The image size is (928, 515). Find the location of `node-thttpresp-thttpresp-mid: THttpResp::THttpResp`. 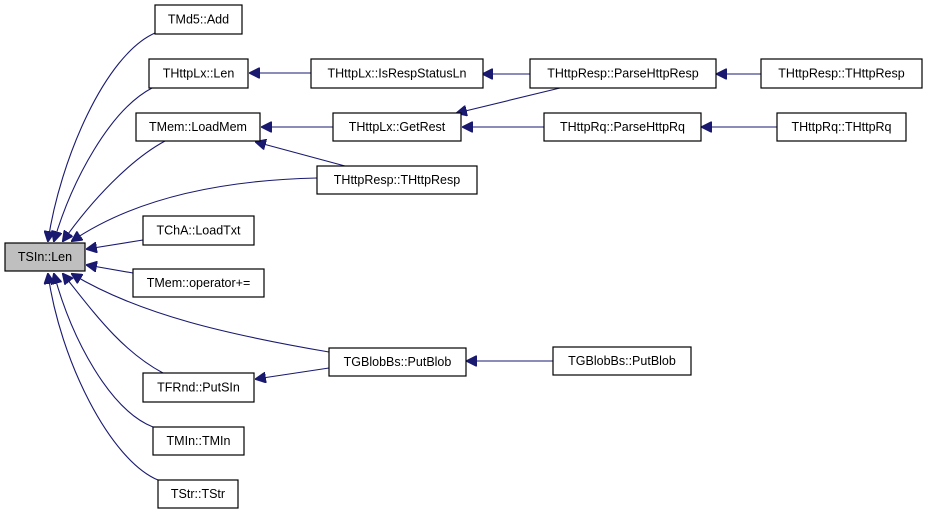

node-thttpresp-thttpresp-mid: THttpResp::THttpResp is located at coordinates (397, 180).